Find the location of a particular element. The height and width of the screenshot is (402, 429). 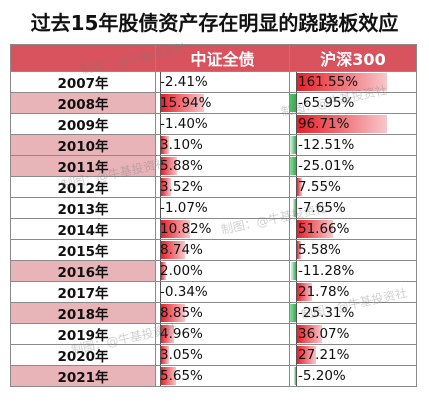

stock-value: 51.66% is located at coordinates (324, 229).